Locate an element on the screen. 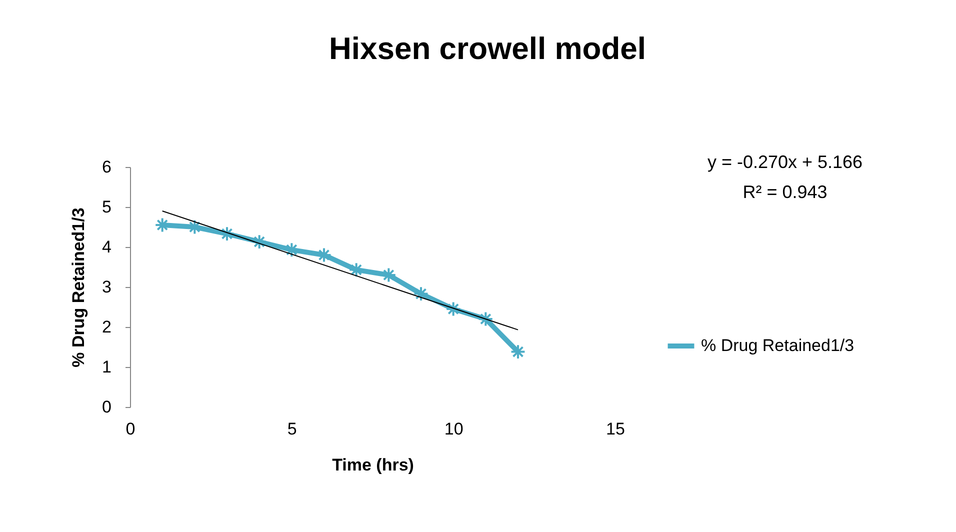 The image size is (956, 532). x-tick-label: 15 is located at coordinates (615, 429).